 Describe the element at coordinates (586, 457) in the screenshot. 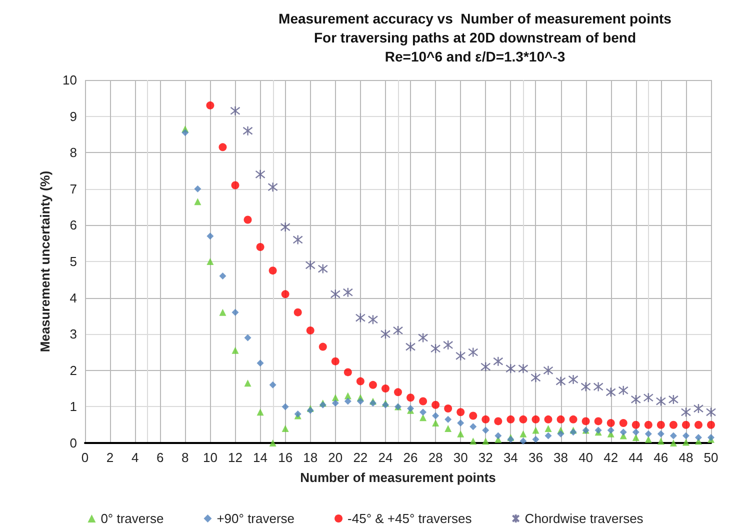

I see `x-tick-label: 40` at that location.